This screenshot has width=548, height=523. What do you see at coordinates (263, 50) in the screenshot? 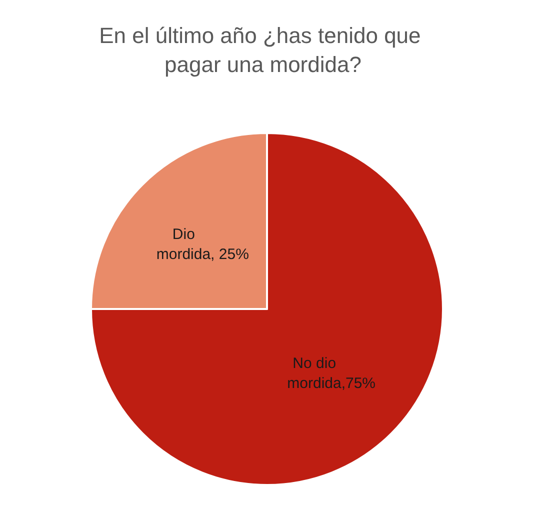
I see `chart-title: En el último año ¿has tenido que pagar una mordida?` at bounding box center [263, 50].